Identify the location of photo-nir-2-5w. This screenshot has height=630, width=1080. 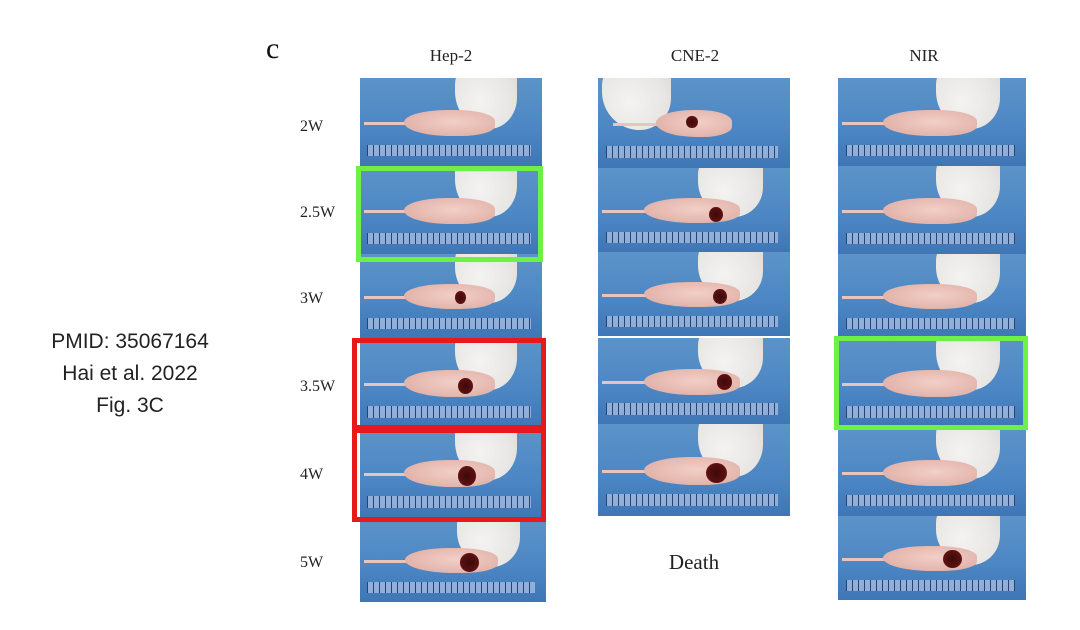
(932, 210).